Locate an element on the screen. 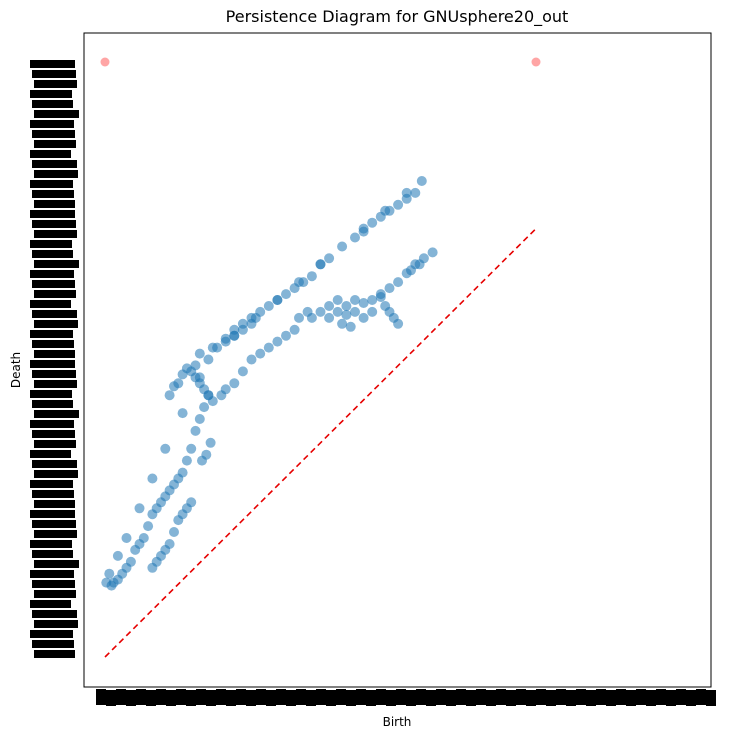 This screenshot has height=740, width=740. x-axis-label: Birth is located at coordinates (397, 722).